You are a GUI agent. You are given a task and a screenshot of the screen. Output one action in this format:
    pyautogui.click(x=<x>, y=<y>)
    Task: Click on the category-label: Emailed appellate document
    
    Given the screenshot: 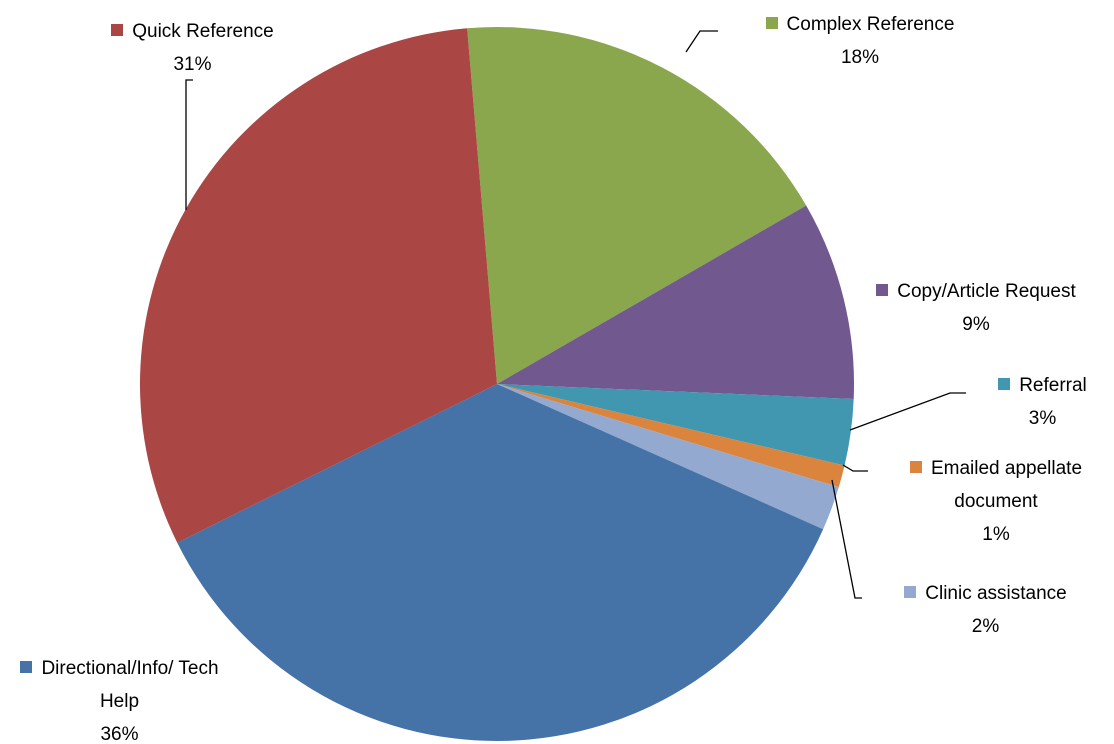 What is the action you would take?
    pyautogui.click(x=1006, y=485)
    